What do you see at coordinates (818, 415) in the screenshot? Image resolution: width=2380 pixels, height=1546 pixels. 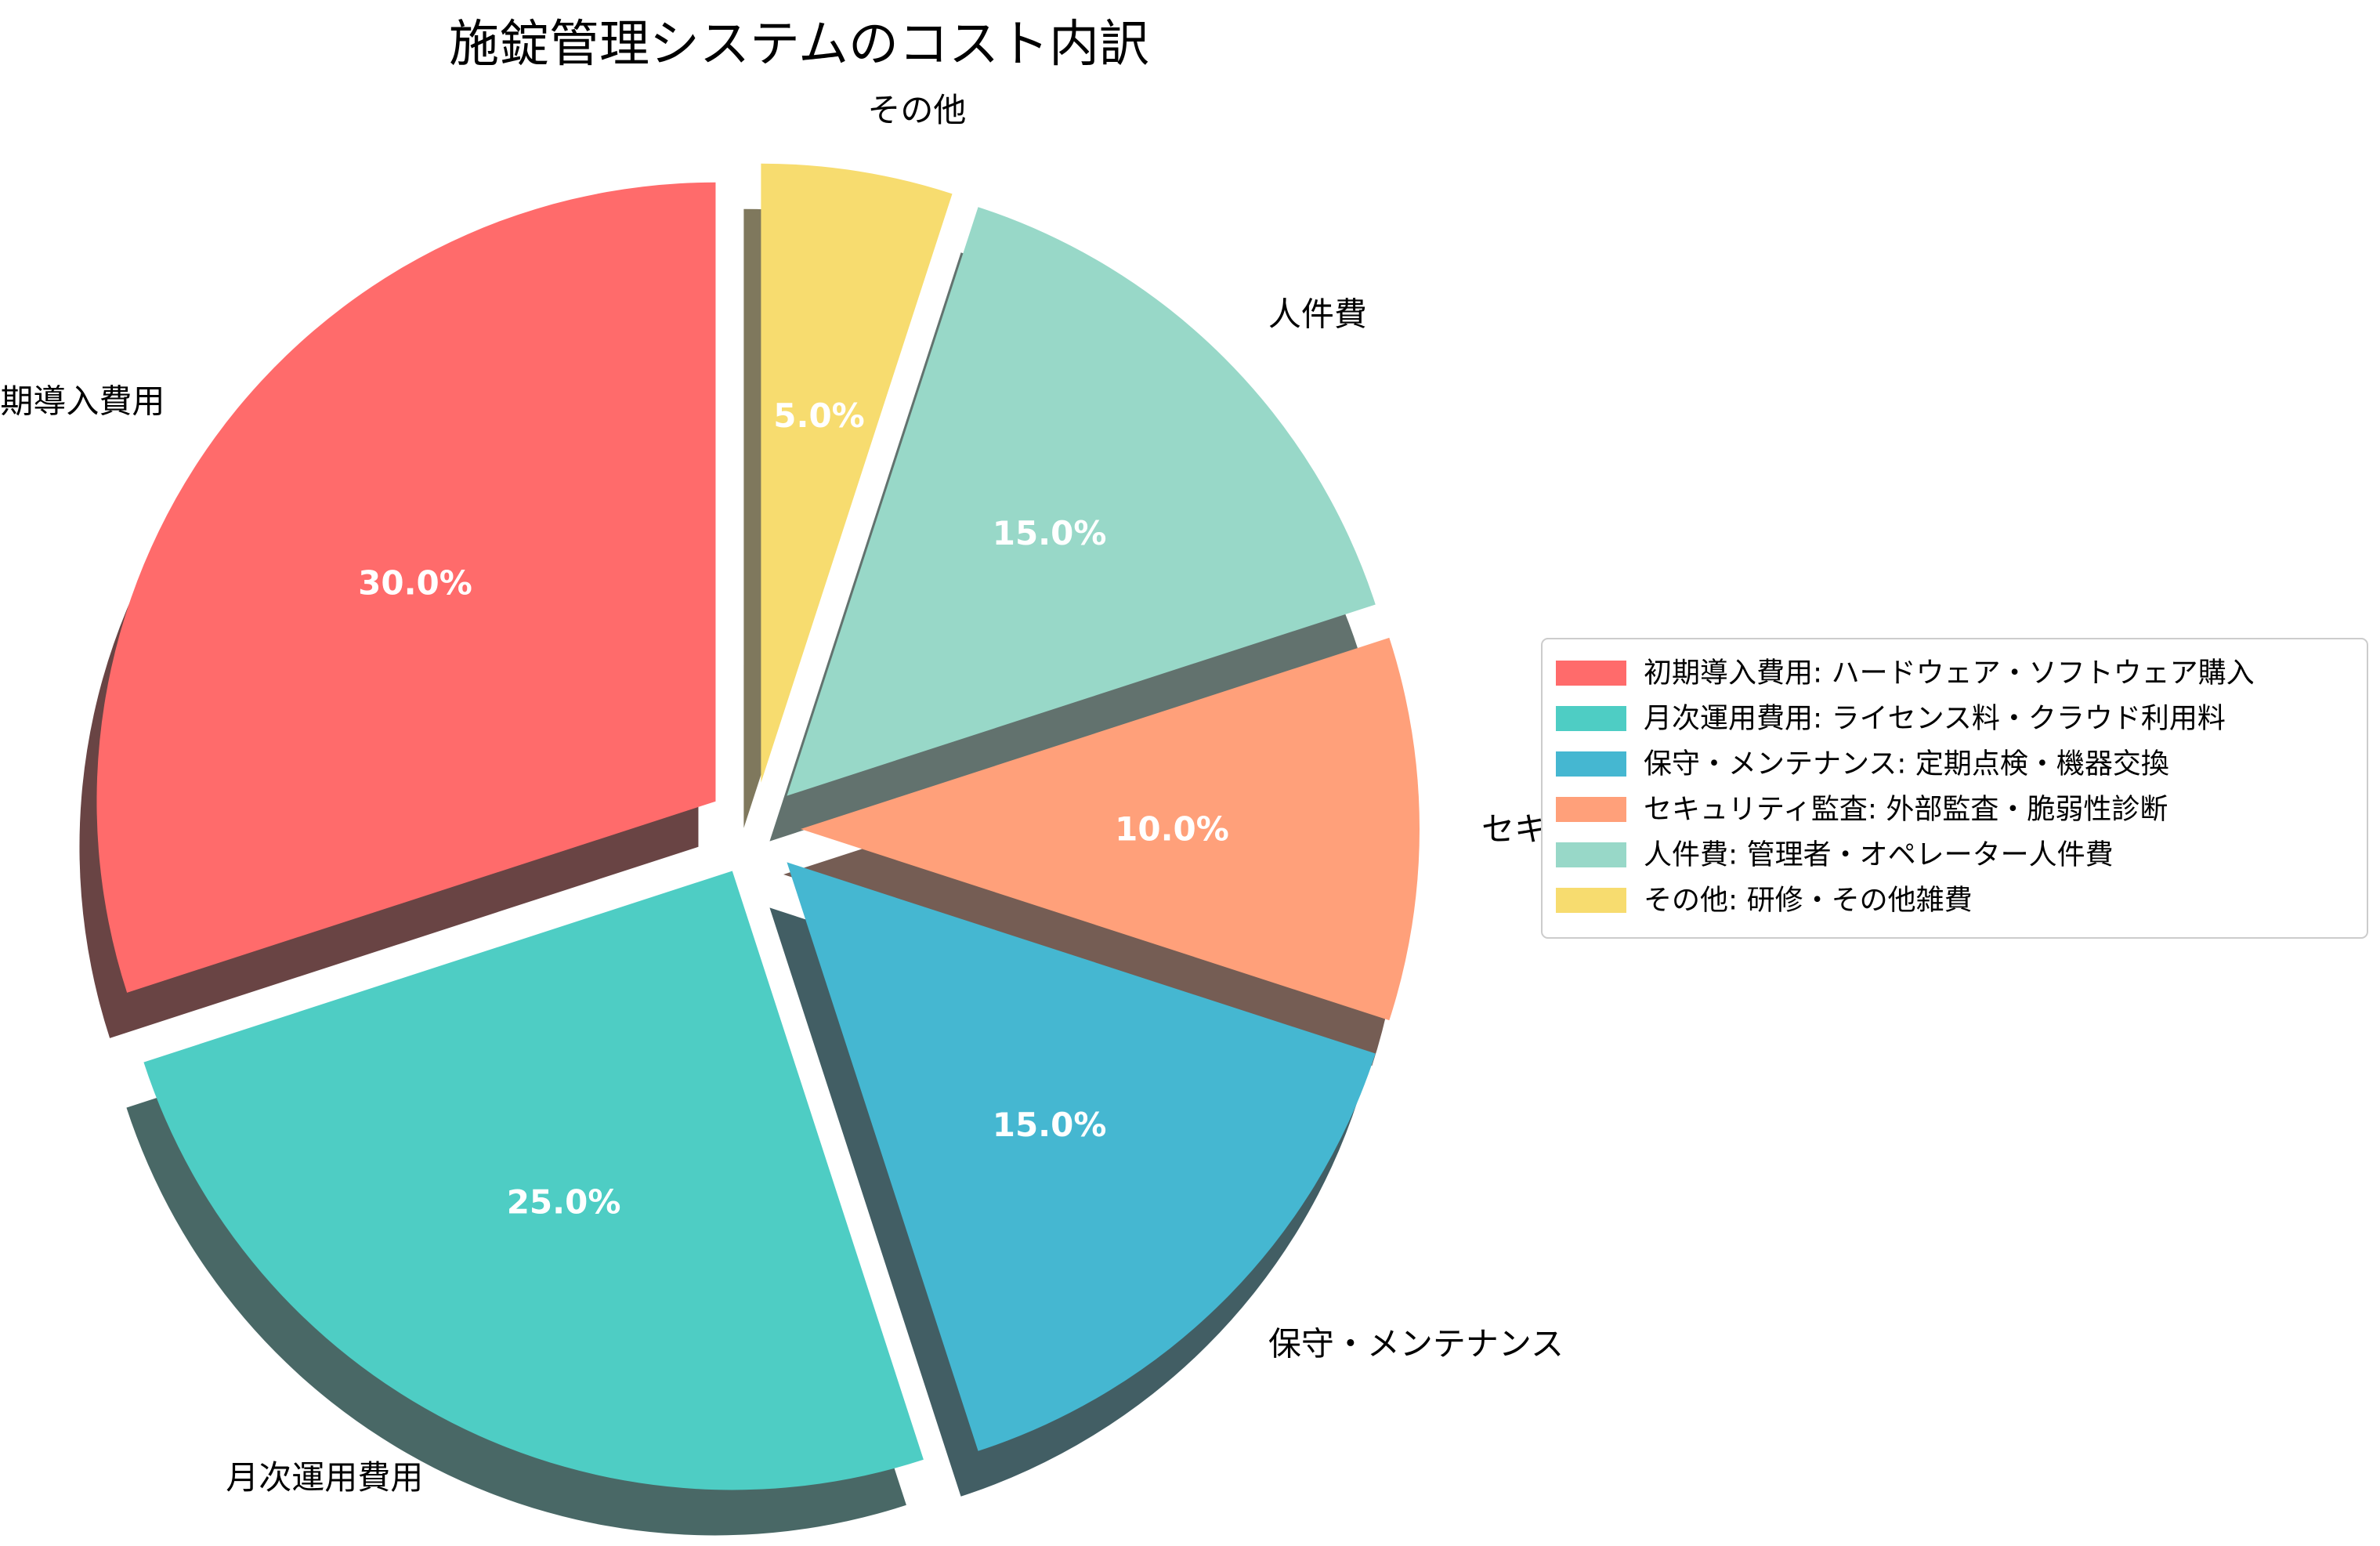 I see `percent-label: 5.0%` at bounding box center [818, 415].